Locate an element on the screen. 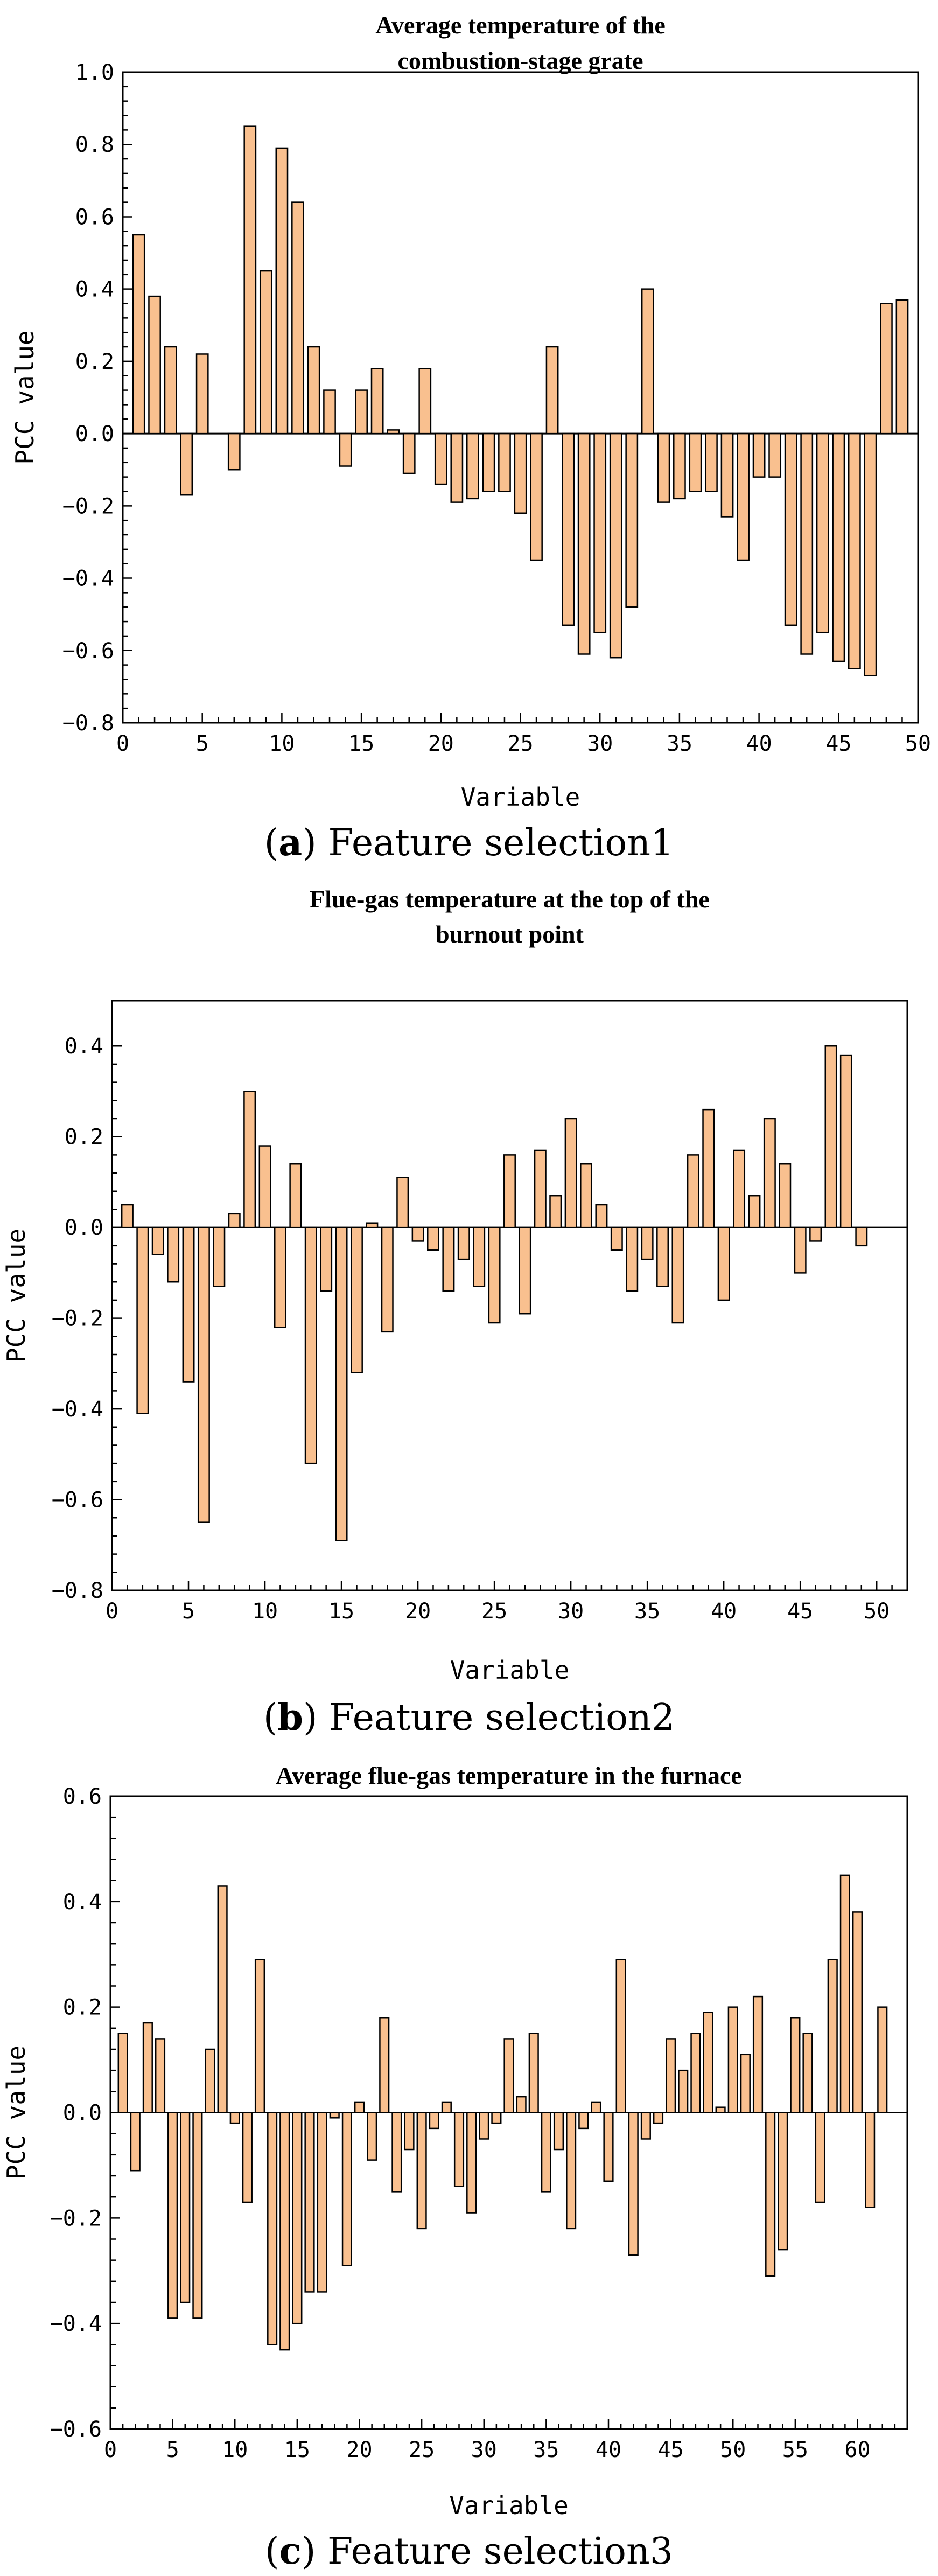 The height and width of the screenshot is (2576, 938). chart-title-line: combustion-stage grate is located at coordinates (520, 60).